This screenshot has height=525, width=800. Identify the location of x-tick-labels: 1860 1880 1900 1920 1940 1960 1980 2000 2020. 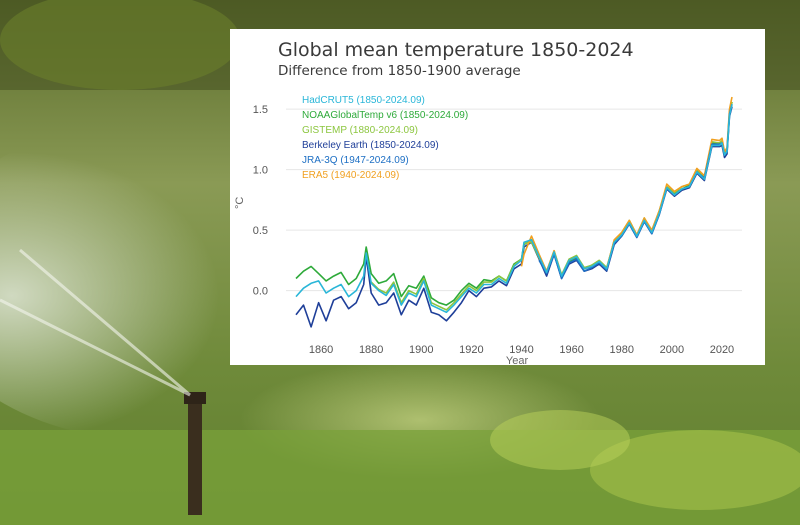
(521, 350).